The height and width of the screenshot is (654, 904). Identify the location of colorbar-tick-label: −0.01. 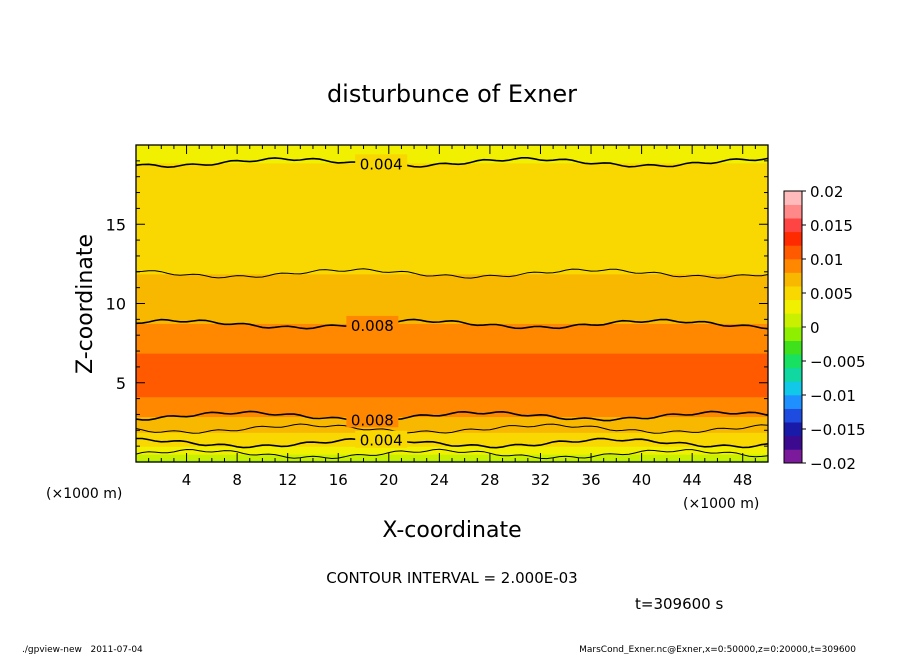
(833, 396).